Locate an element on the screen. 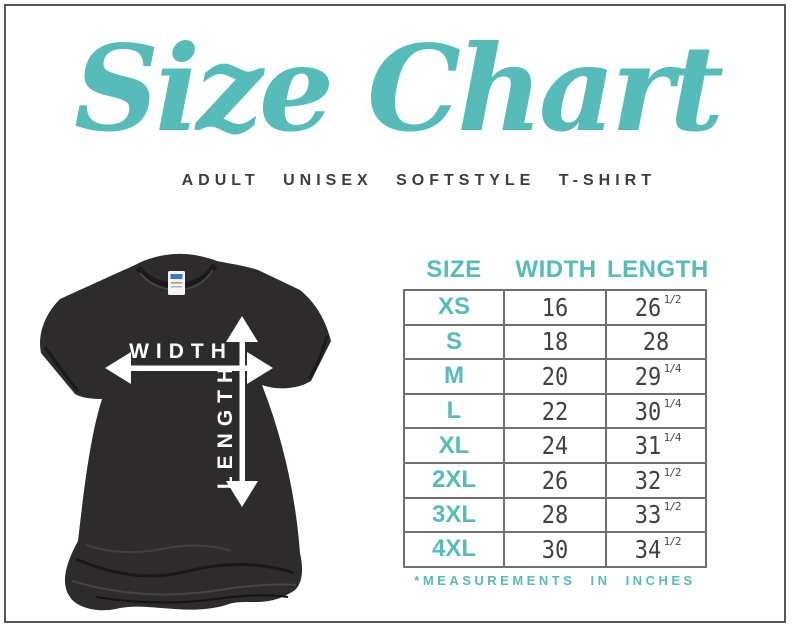 The image size is (794, 635). width-cell: 16 is located at coordinates (556, 307).